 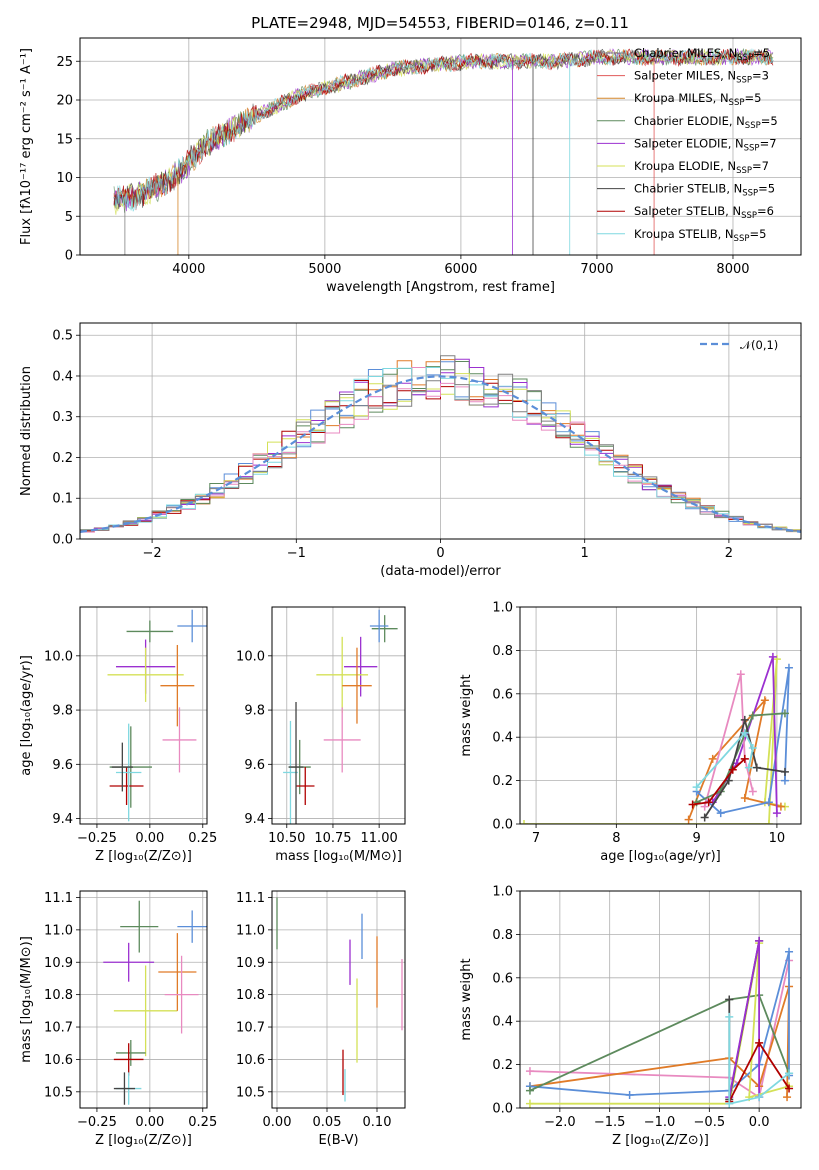 What do you see at coordinates (377, 1122) in the screenshot?
I see `x-tick-label: 0.10` at bounding box center [377, 1122].